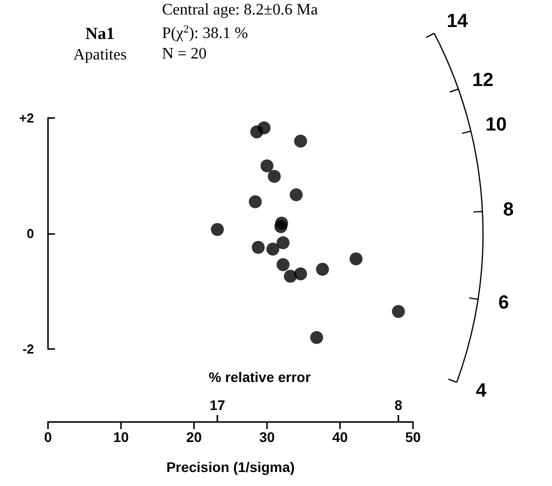  What do you see at coordinates (457, 21) in the screenshot?
I see `text: 14` at bounding box center [457, 21].